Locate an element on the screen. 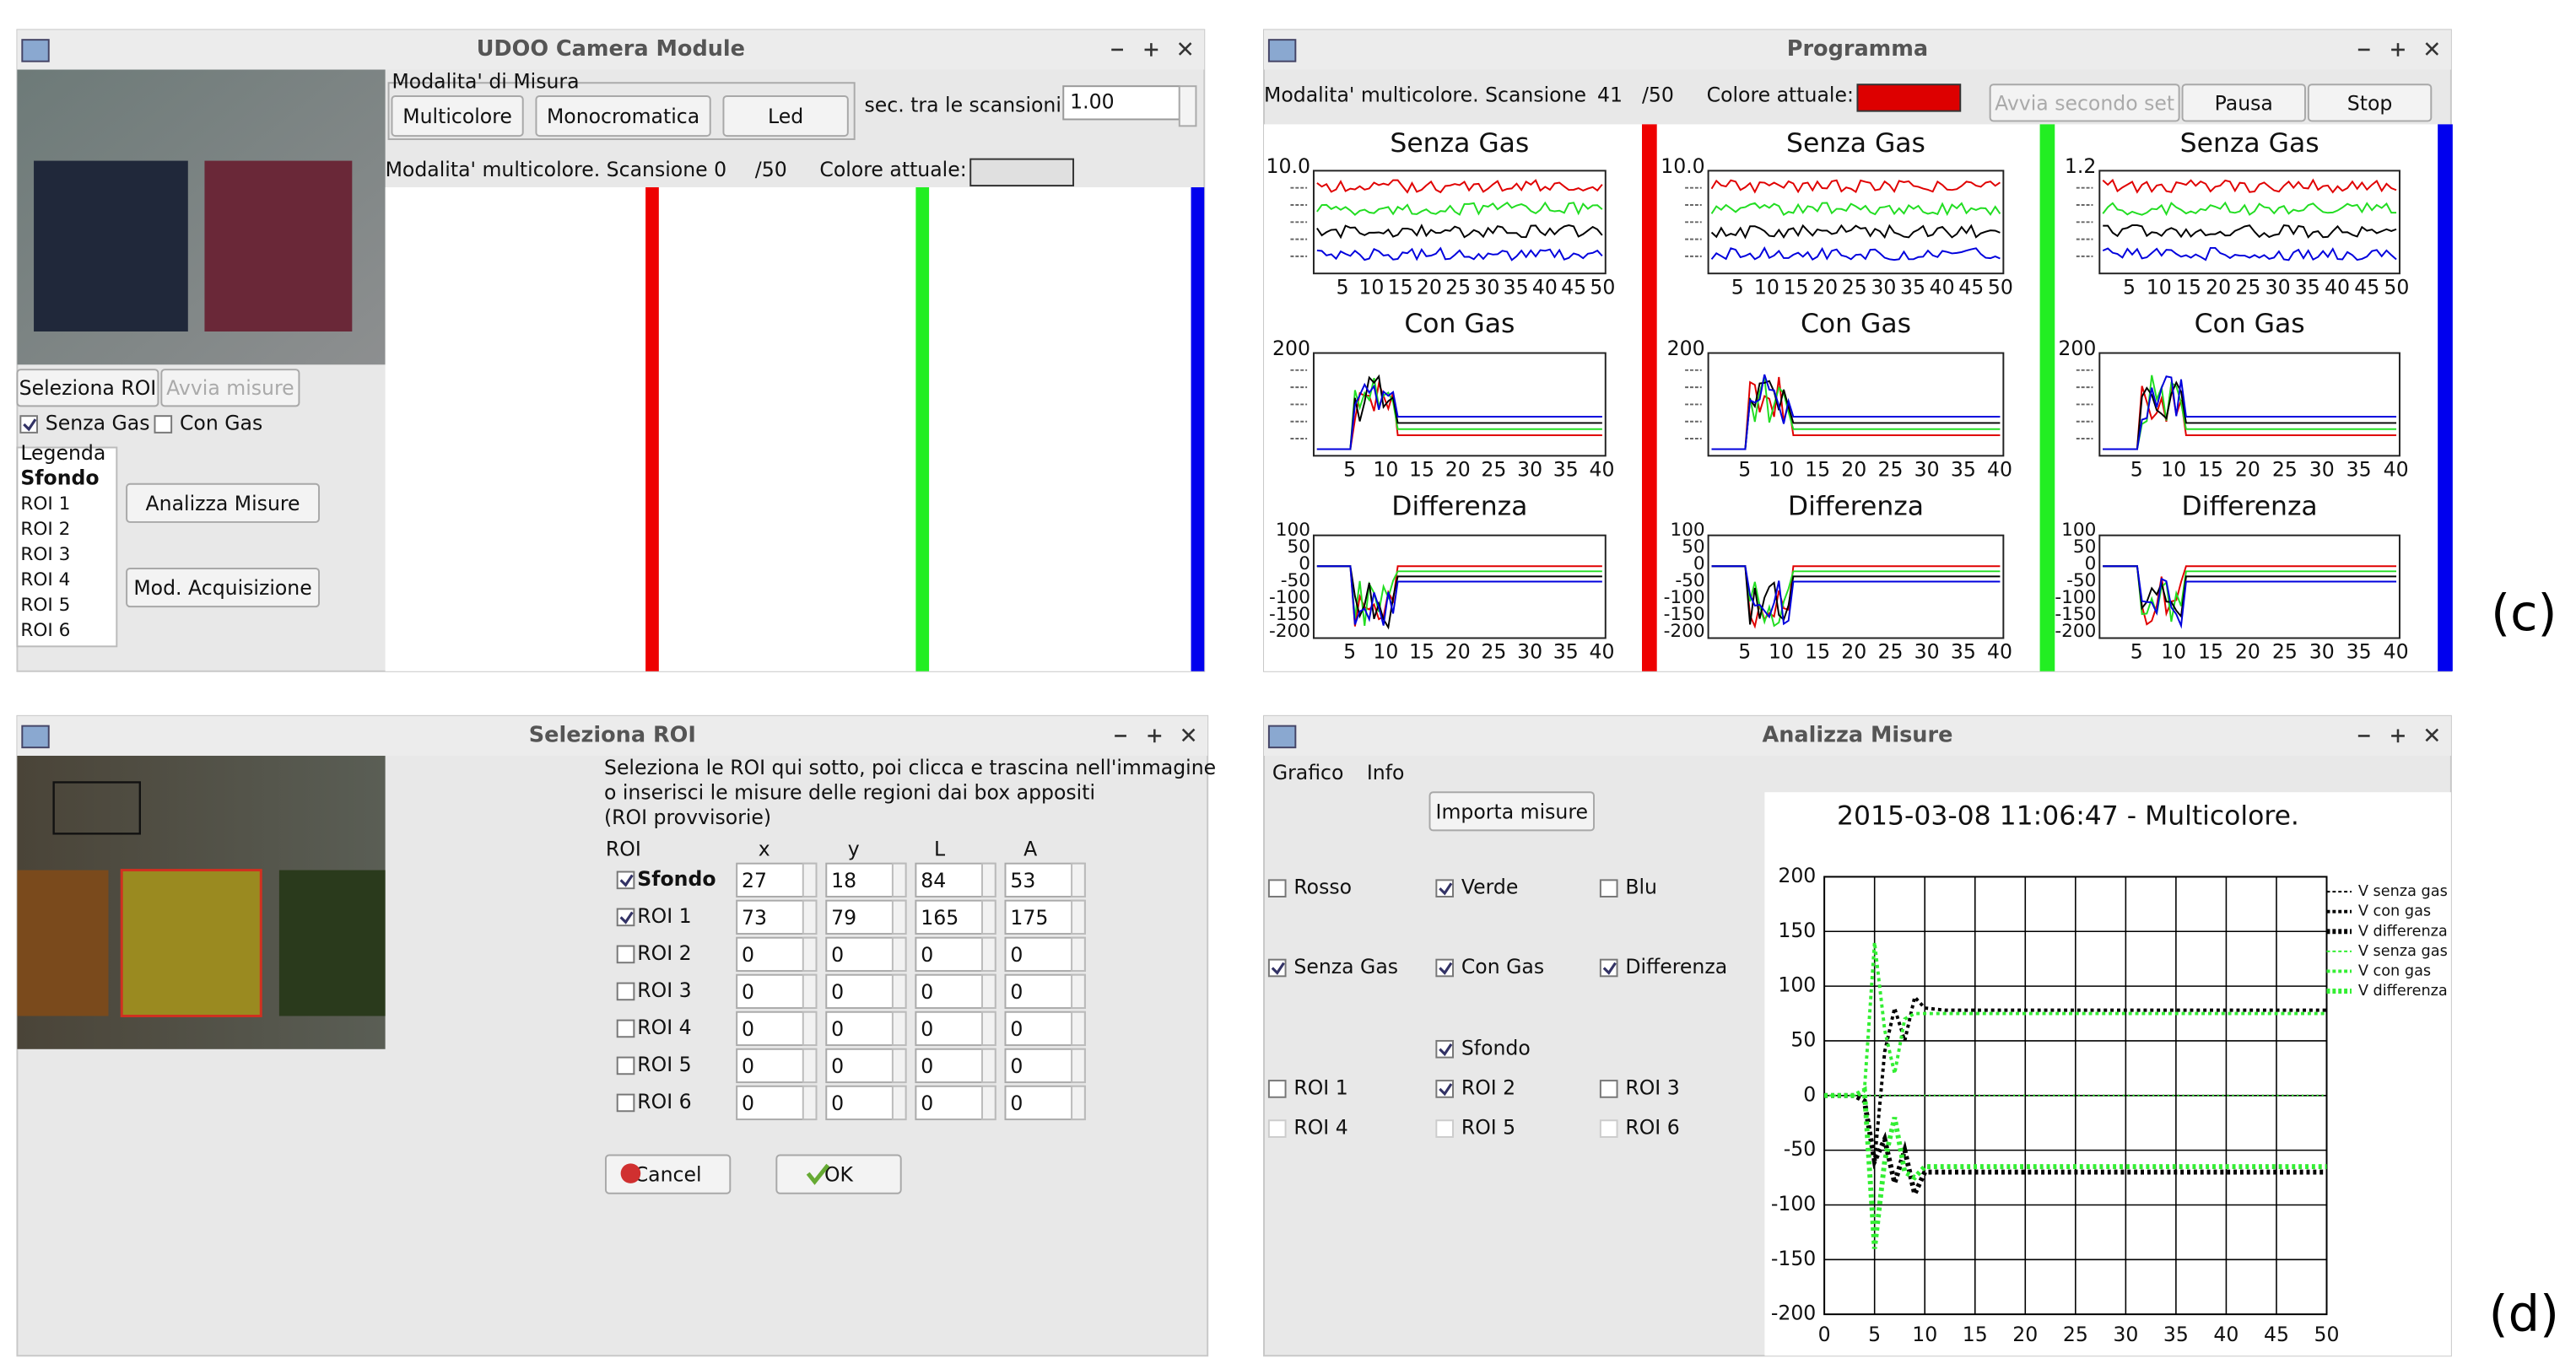 The width and height of the screenshot is (2576, 1369). roi-name: ROI 3 is located at coordinates (664, 990).